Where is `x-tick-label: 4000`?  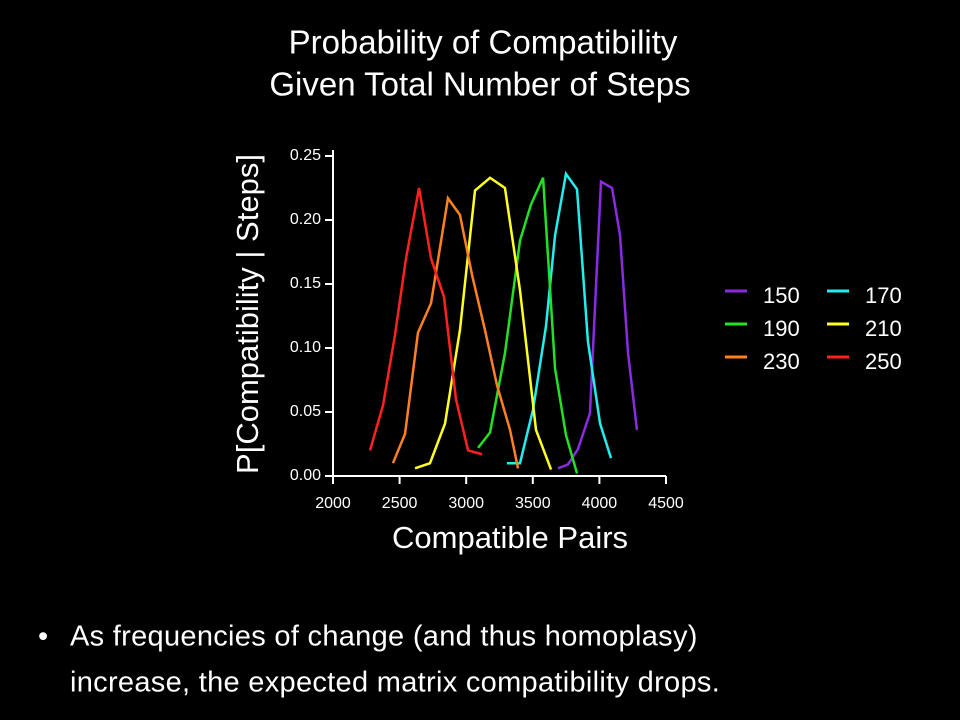
x-tick-label: 4000 is located at coordinates (600, 503).